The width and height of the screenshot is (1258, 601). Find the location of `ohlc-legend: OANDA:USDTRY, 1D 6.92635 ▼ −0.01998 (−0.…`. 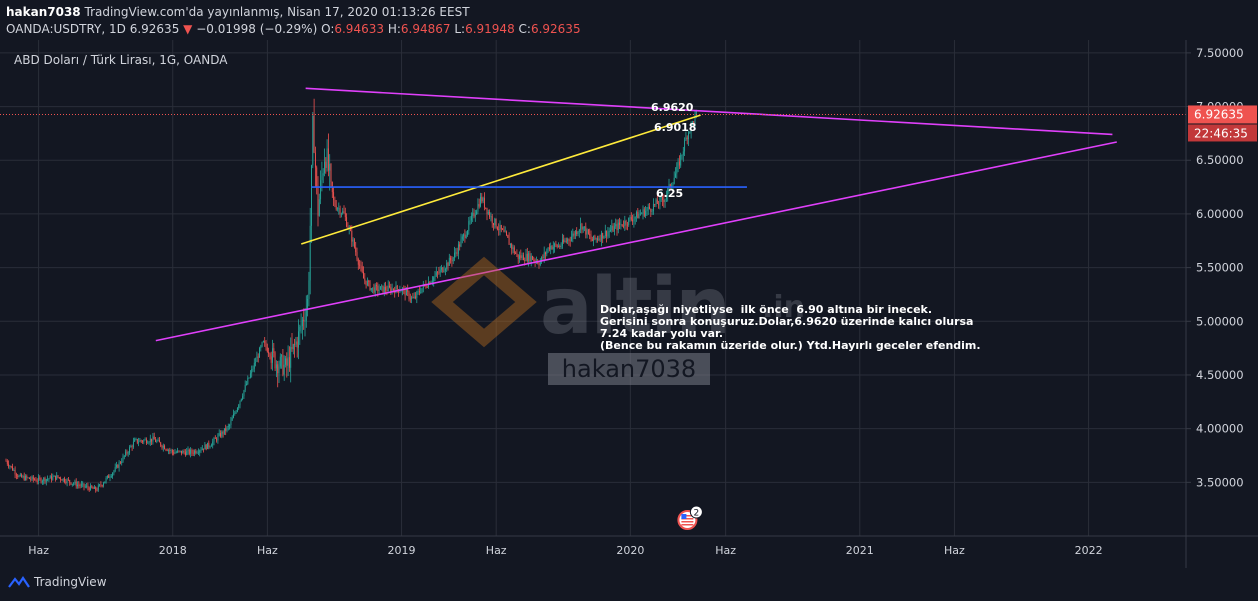

ohlc-legend: OANDA:USDTRY, 1D 6.92635 ▼ −0.01998 (−0.… is located at coordinates (293, 29).